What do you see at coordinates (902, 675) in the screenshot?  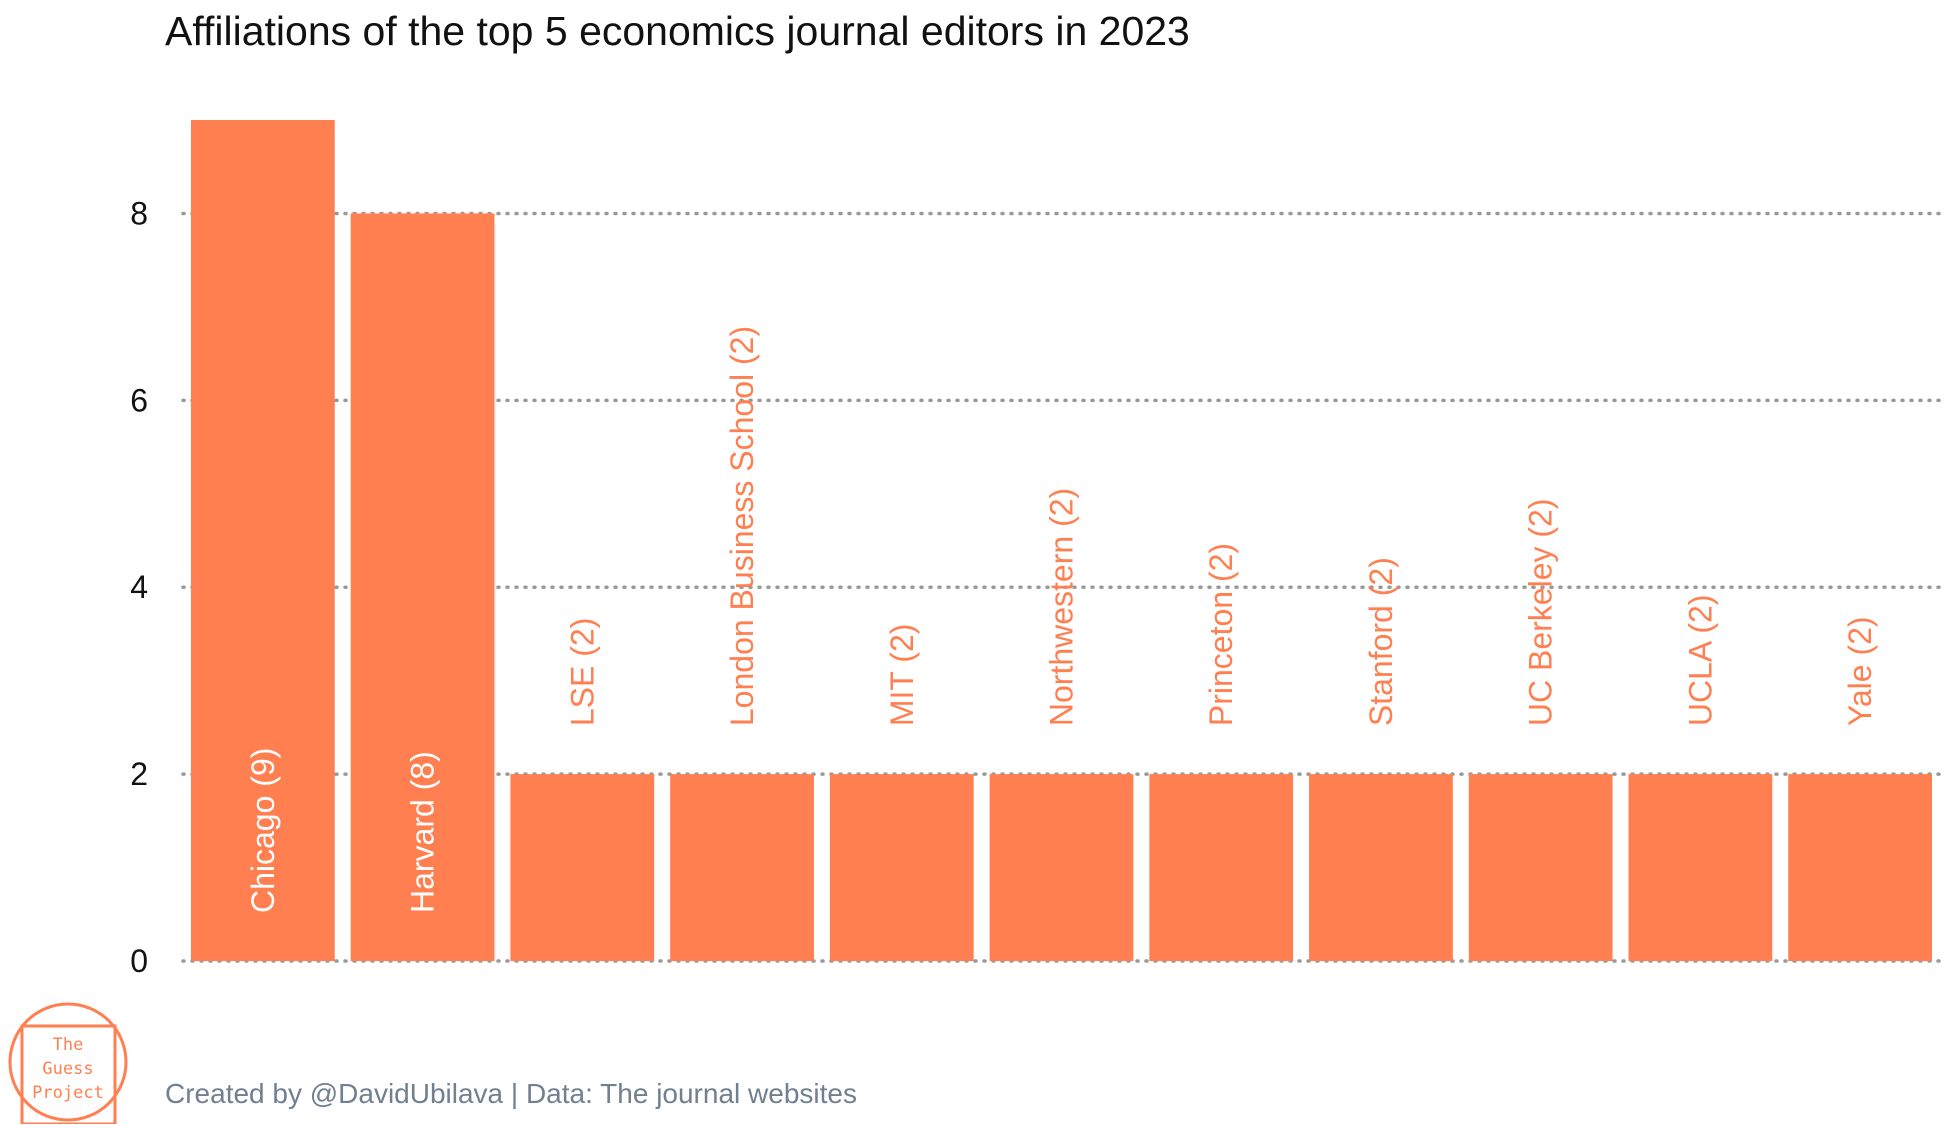 I see `data-label-4: MIT (2)` at bounding box center [902, 675].